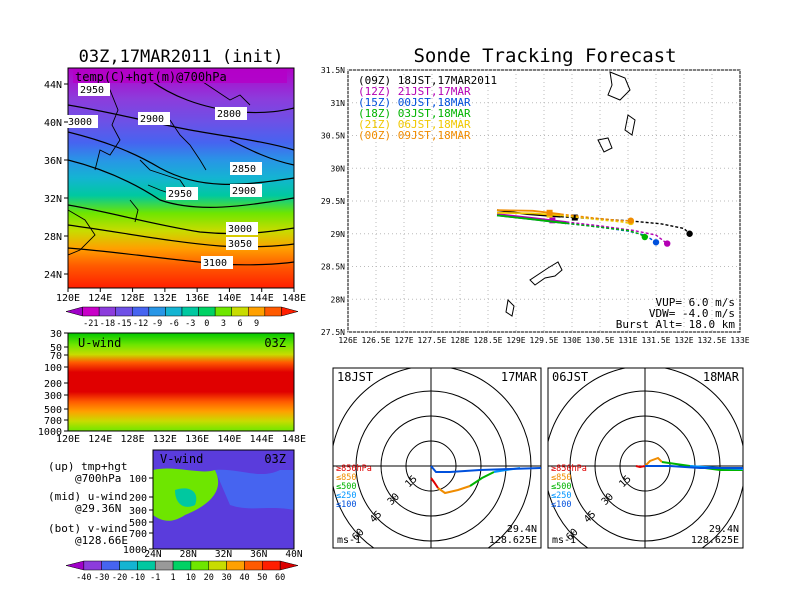  I want to click on v-wind-frame, so click(223, 499).